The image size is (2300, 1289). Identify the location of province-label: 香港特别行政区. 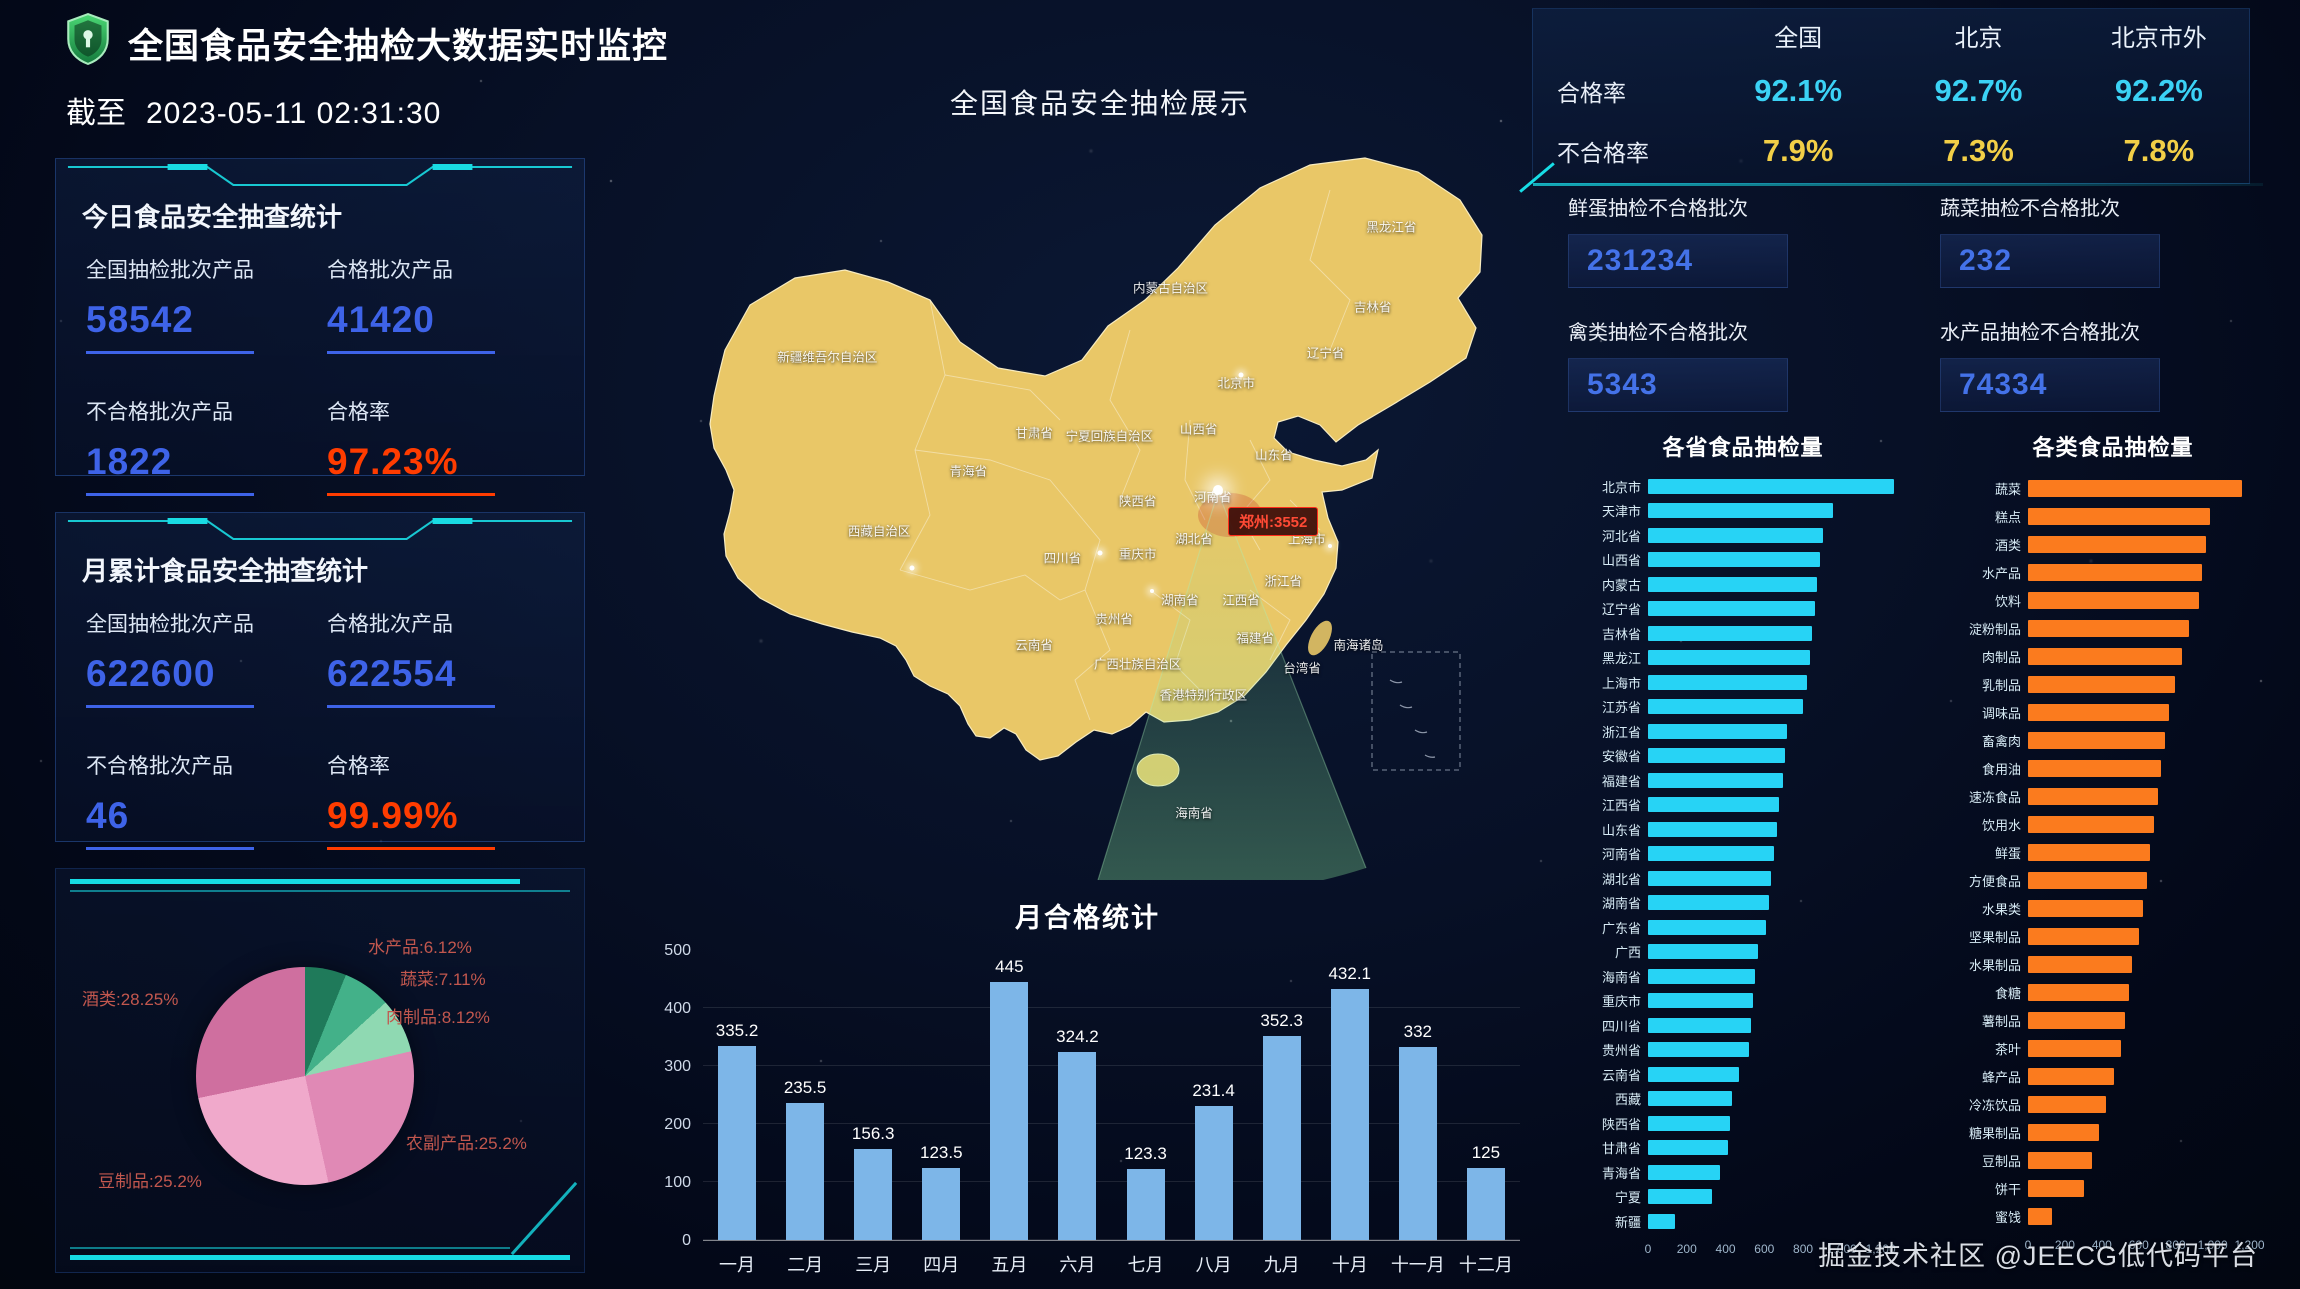
(1203, 695).